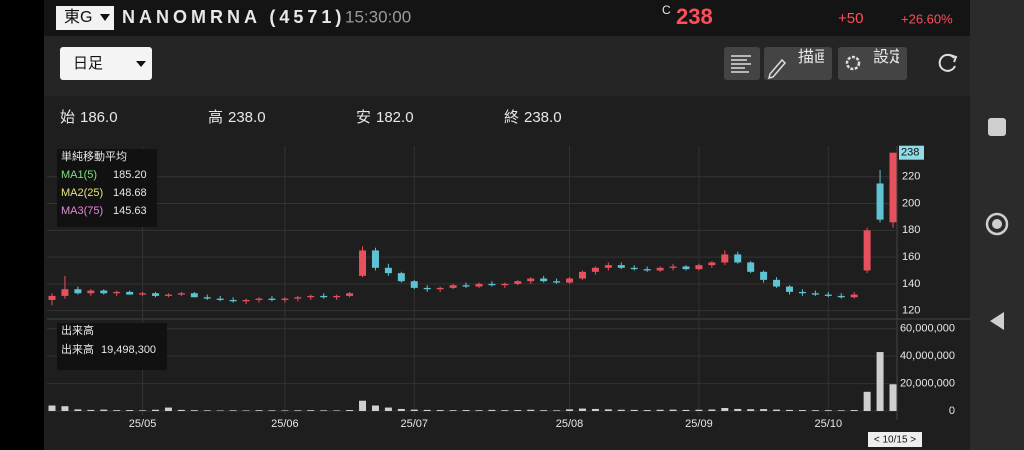 The width and height of the screenshot is (1024, 450). Describe the element at coordinates (911, 284) in the screenshot. I see `y-tick-label: 140` at that location.